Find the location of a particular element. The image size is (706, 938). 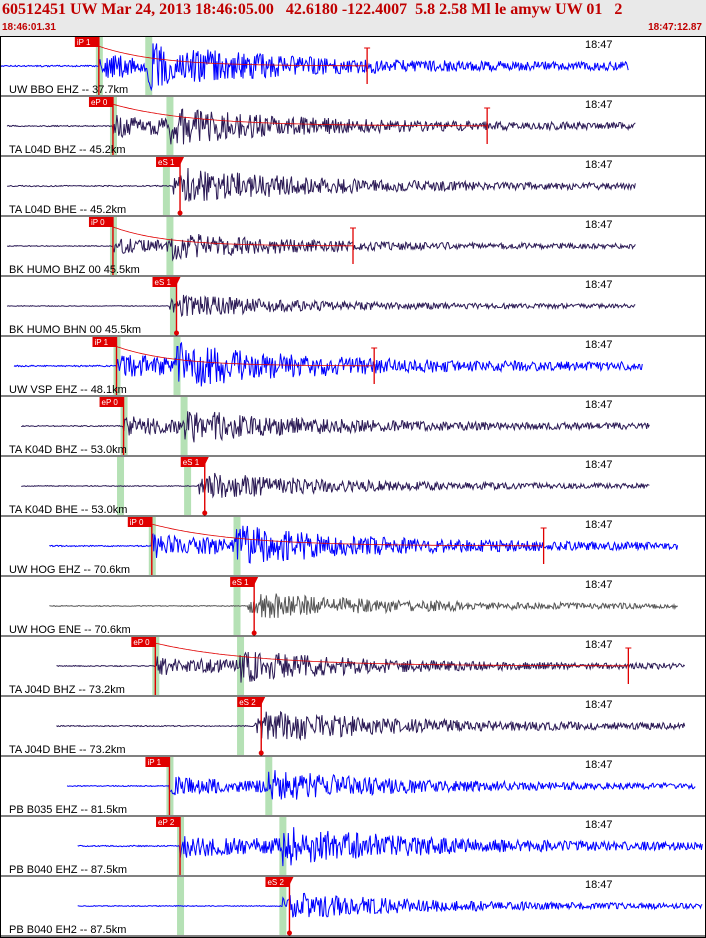

station-label: PB B040 EH2 -- 87.5km is located at coordinates (67, 930).